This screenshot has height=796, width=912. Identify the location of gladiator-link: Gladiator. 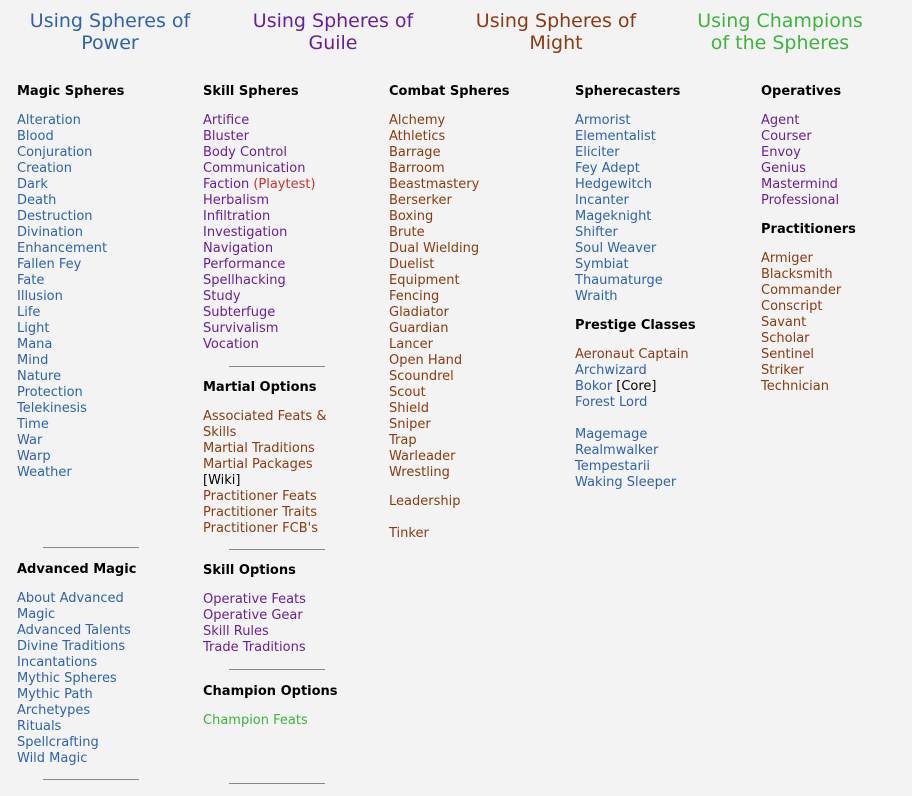
(419, 312).